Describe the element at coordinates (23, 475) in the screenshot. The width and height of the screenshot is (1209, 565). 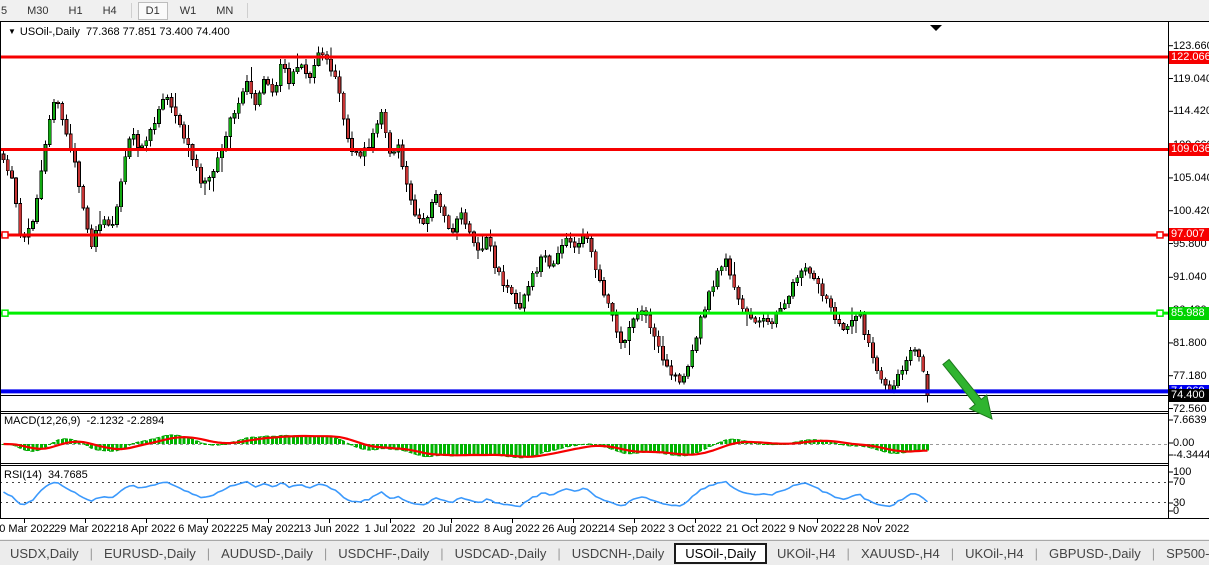
I see `rsi-name: RSI(14)` at that location.